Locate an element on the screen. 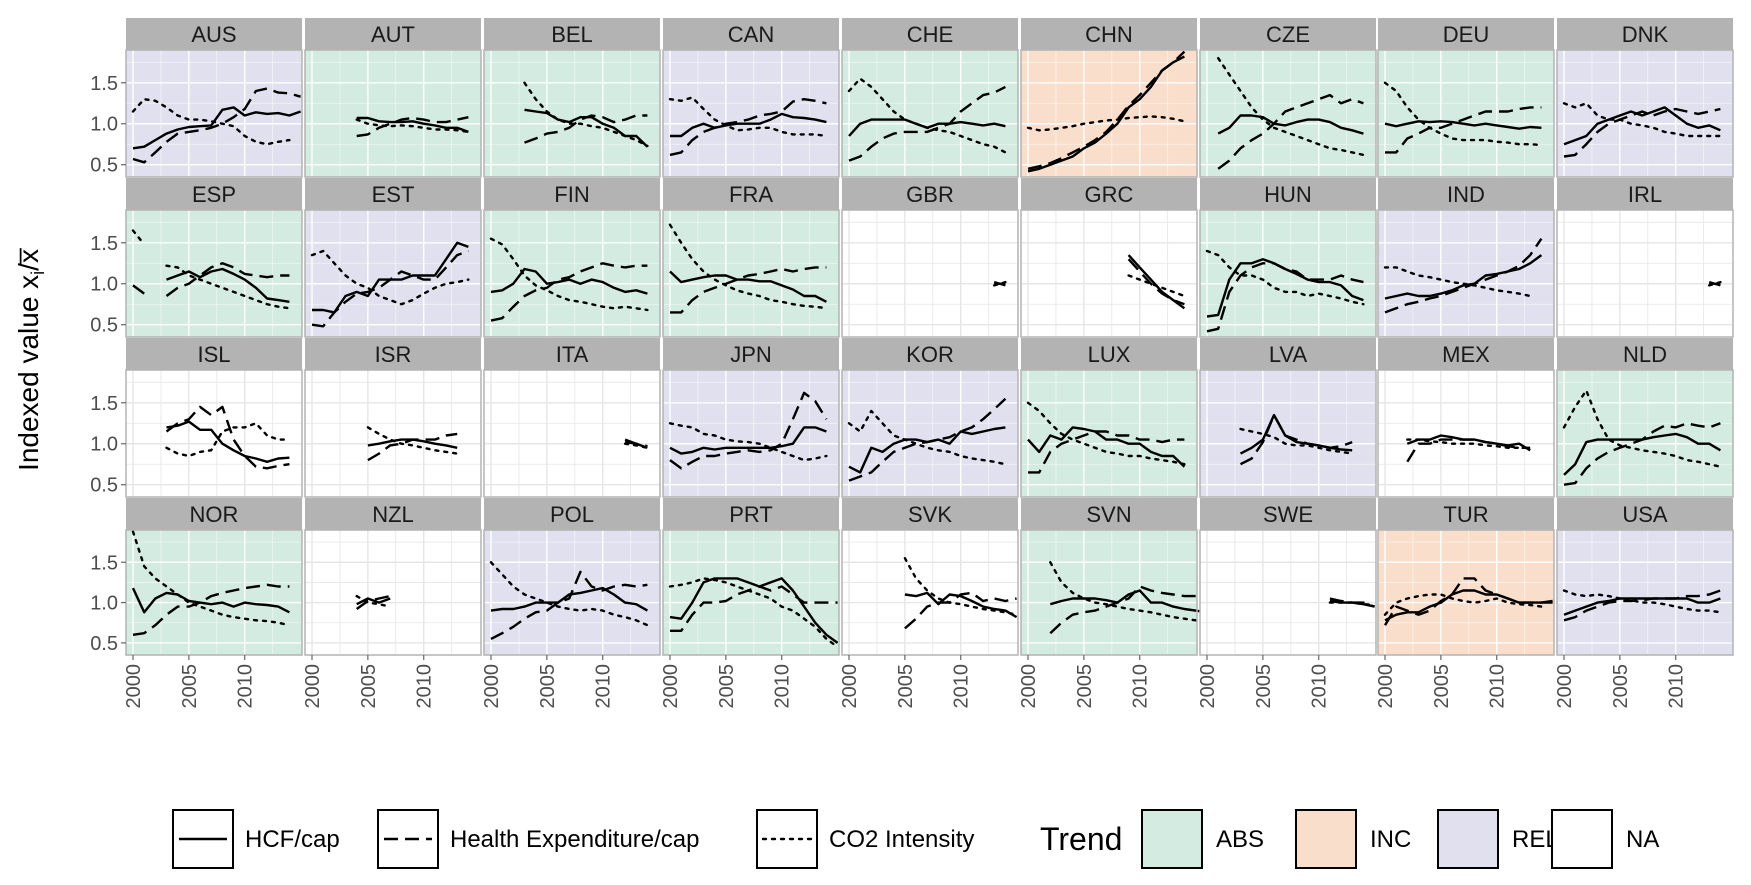 The image size is (1751, 885). strip-label: AUS is located at coordinates (213, 34).